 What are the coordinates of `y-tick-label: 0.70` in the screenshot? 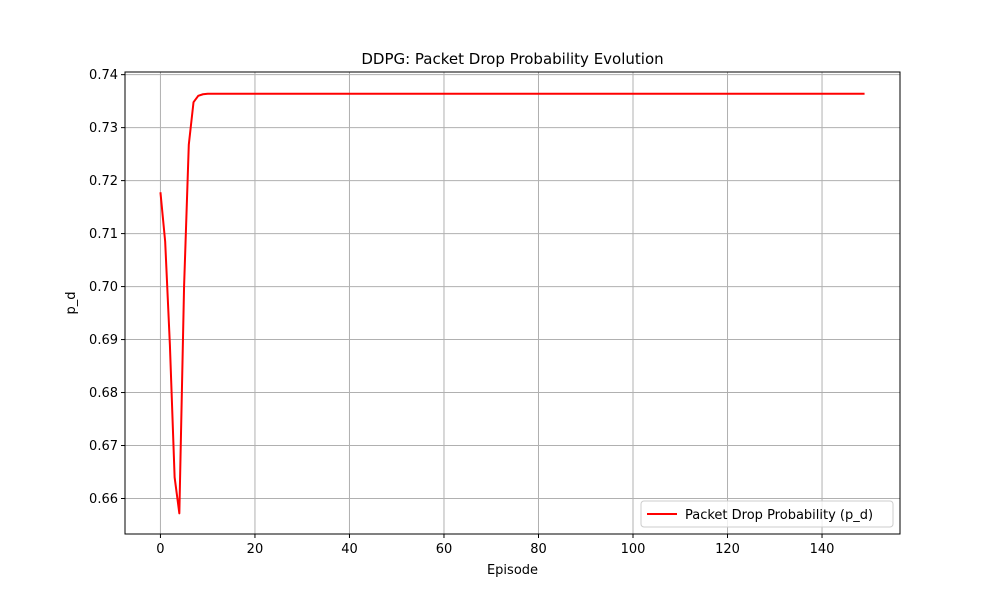 It's located at (103, 287).